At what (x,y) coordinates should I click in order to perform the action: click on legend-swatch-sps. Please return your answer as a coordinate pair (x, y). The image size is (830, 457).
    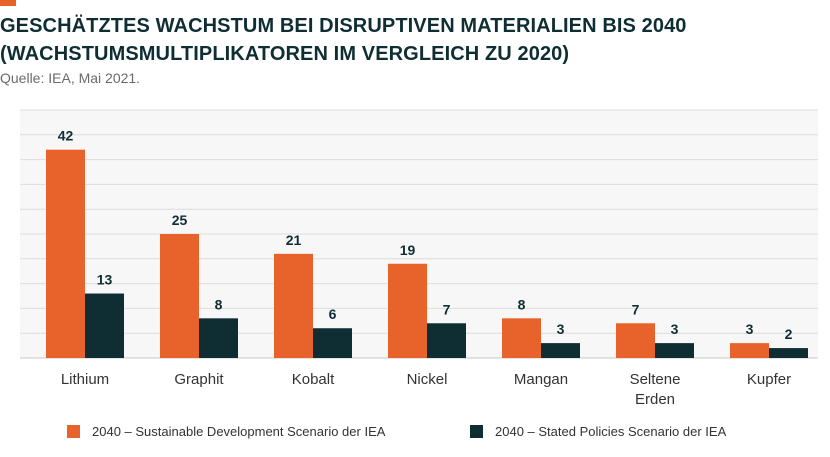
    Looking at the image, I should click on (476, 431).